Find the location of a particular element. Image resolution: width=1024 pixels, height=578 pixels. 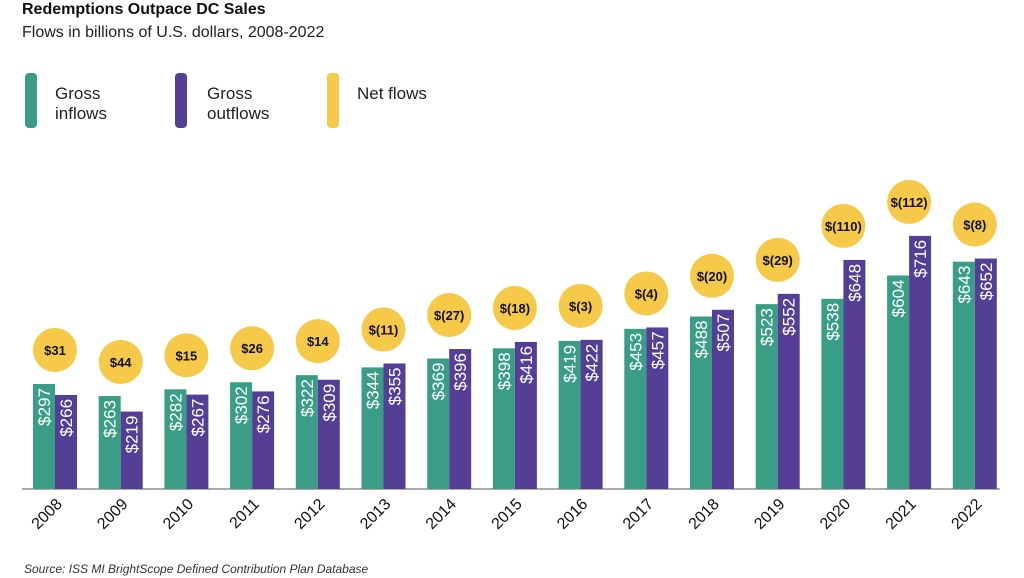

value-label: $344 is located at coordinates (373, 390).